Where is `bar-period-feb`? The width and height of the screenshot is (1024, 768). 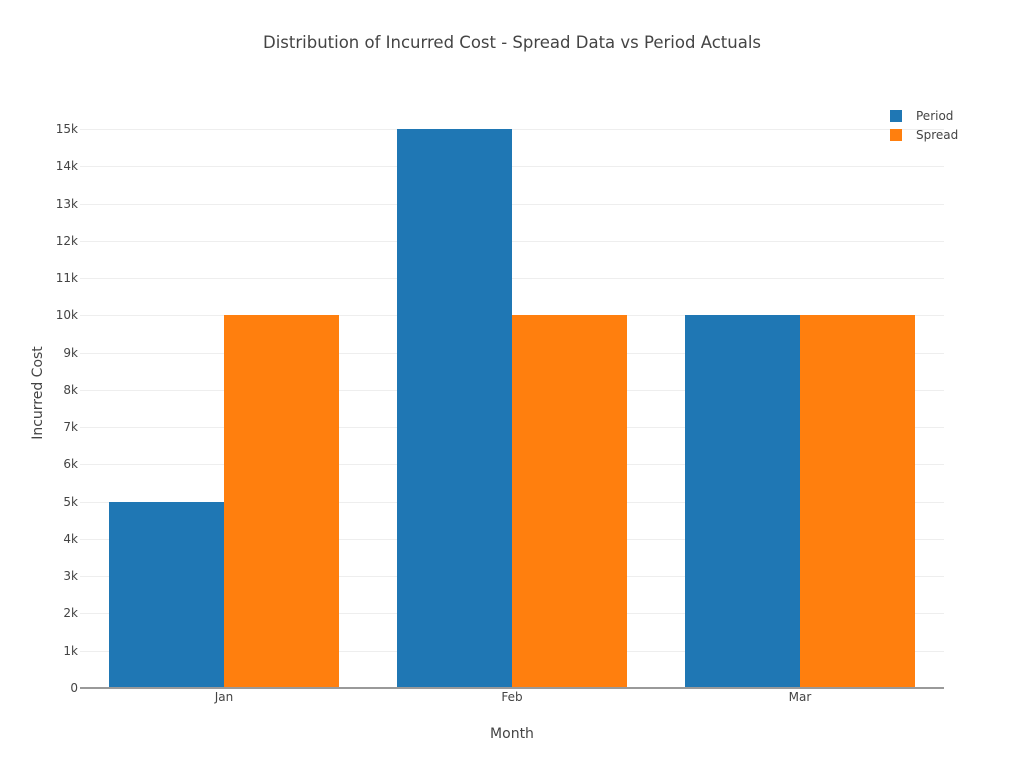
bar-period-feb is located at coordinates (454, 408).